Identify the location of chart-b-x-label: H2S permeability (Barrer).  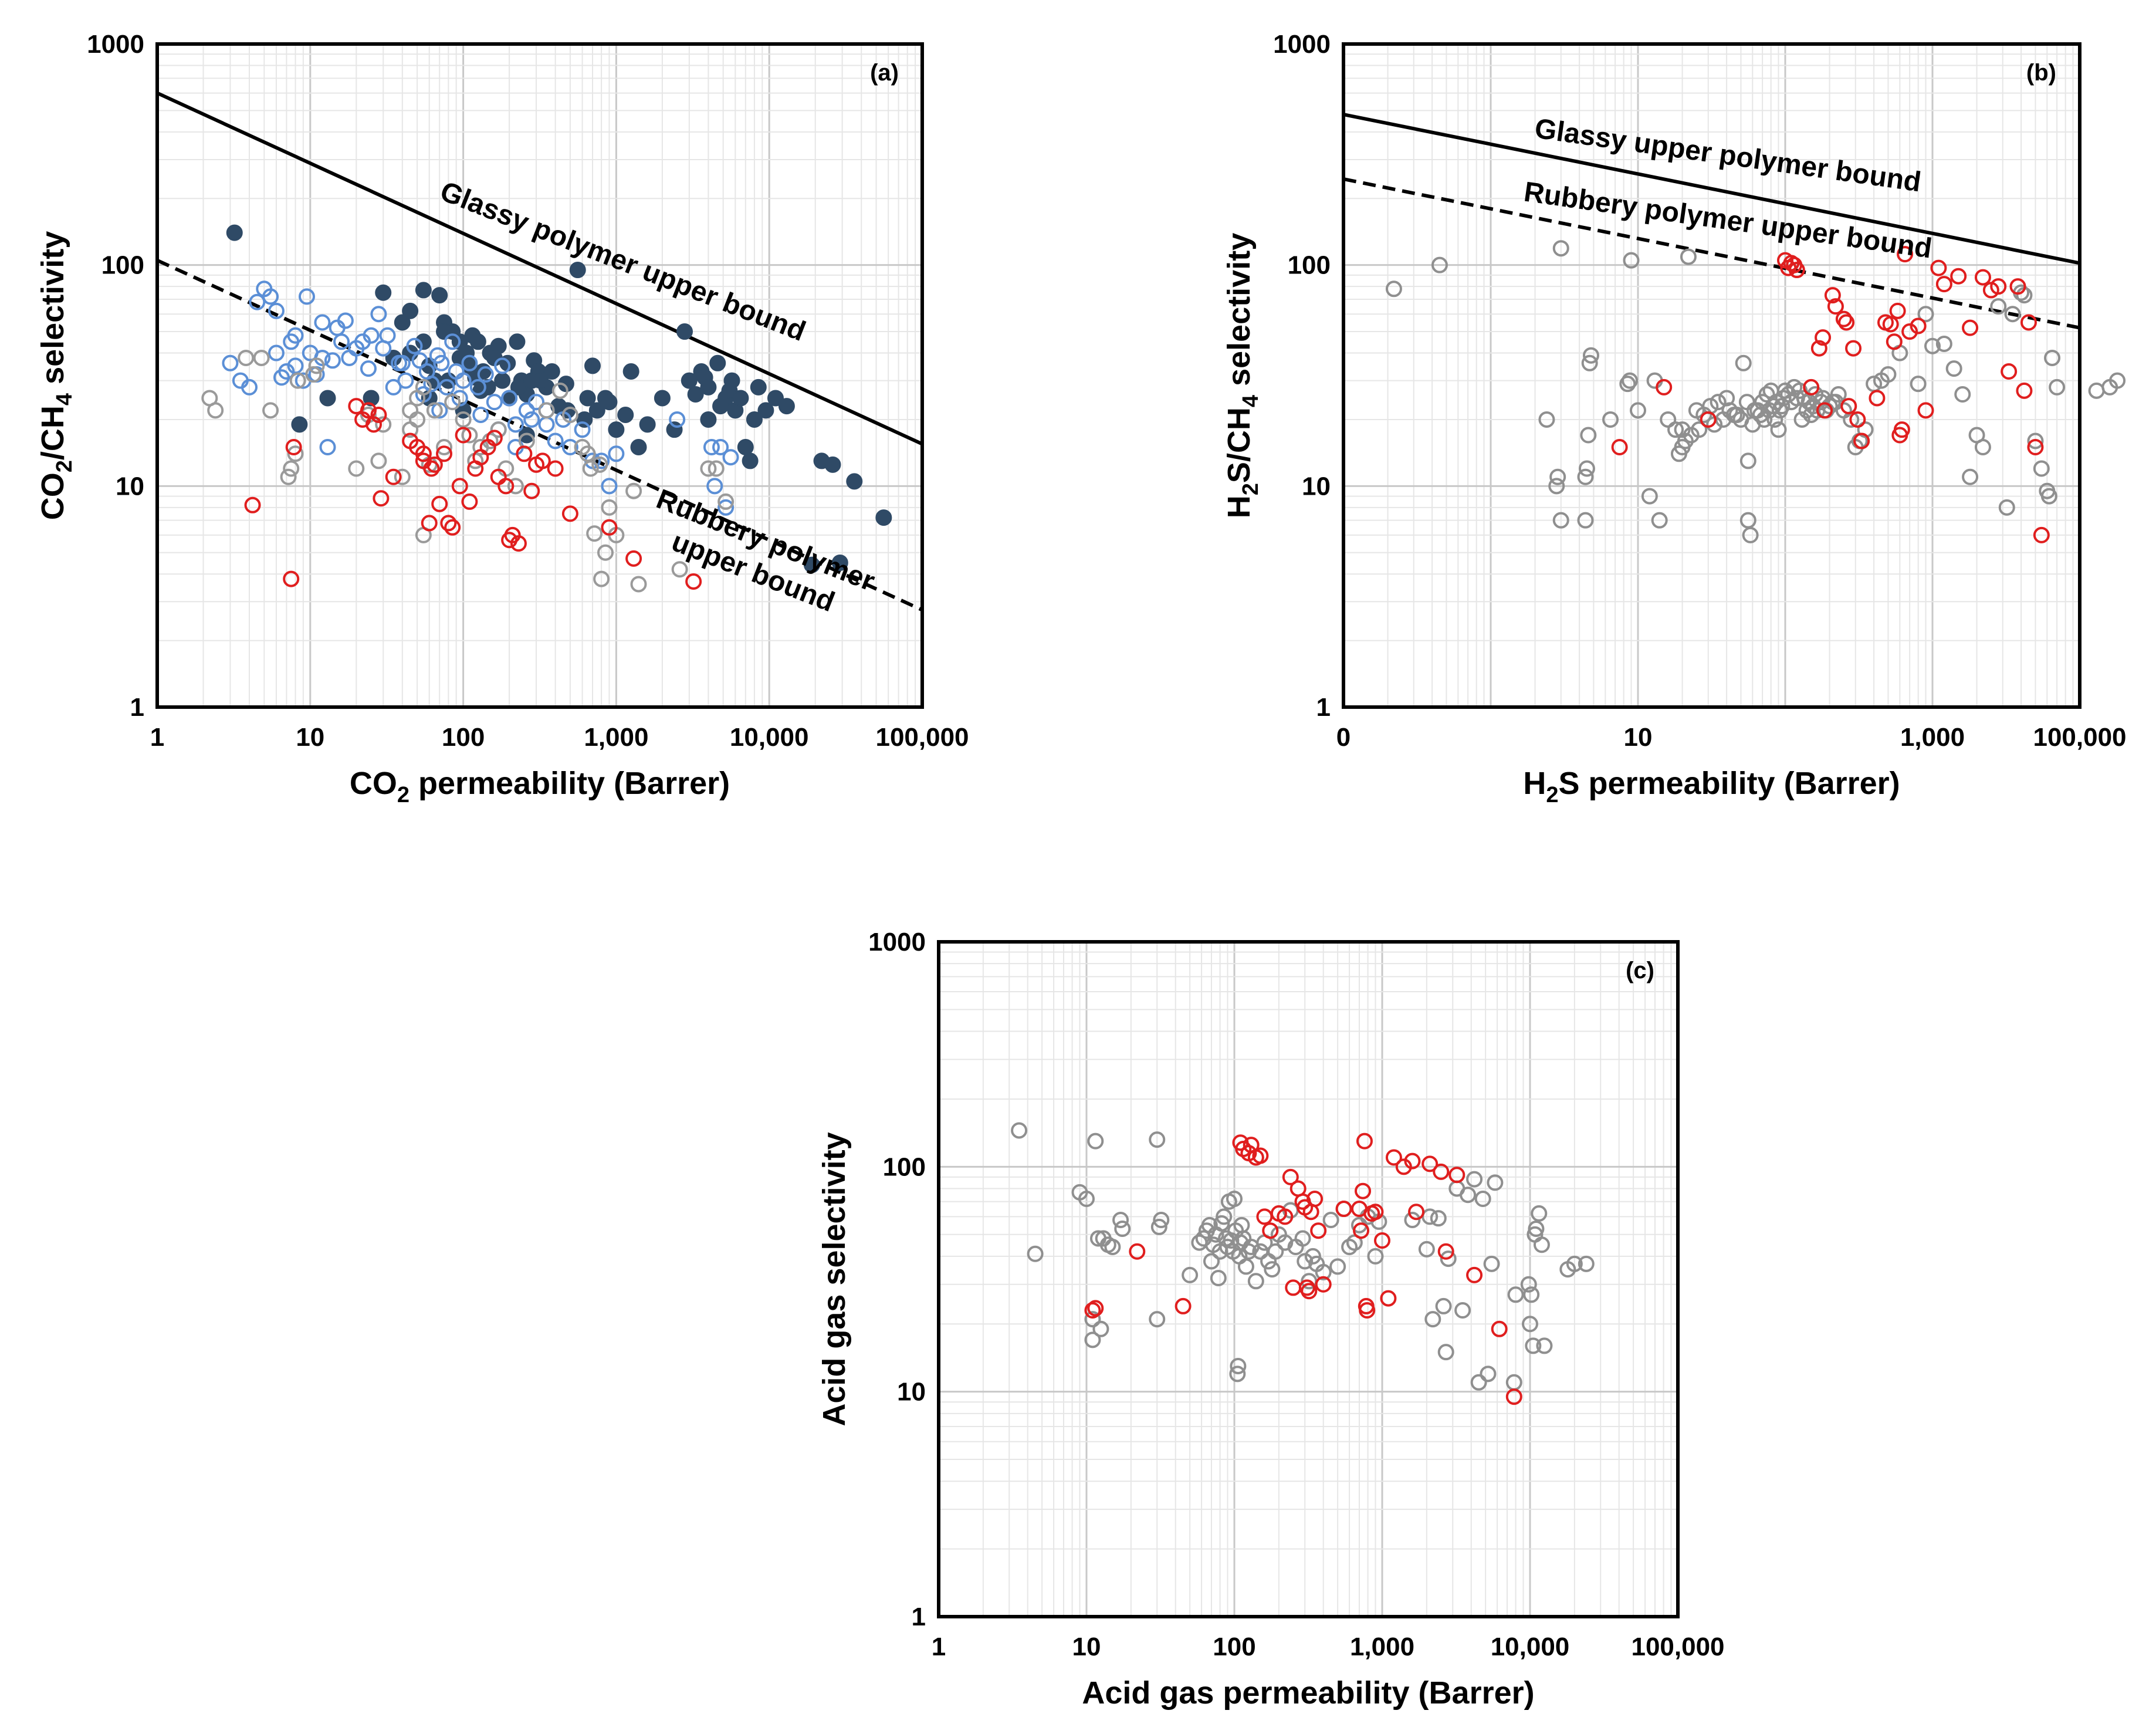
(1711, 786).